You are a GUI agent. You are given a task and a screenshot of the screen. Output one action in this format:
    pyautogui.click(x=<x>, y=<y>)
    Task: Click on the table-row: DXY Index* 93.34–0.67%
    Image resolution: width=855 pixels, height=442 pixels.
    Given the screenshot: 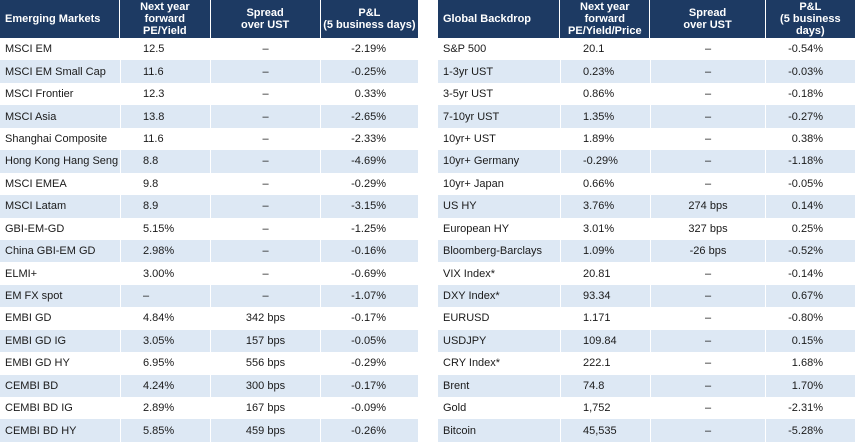 What is the action you would take?
    pyautogui.click(x=646, y=296)
    